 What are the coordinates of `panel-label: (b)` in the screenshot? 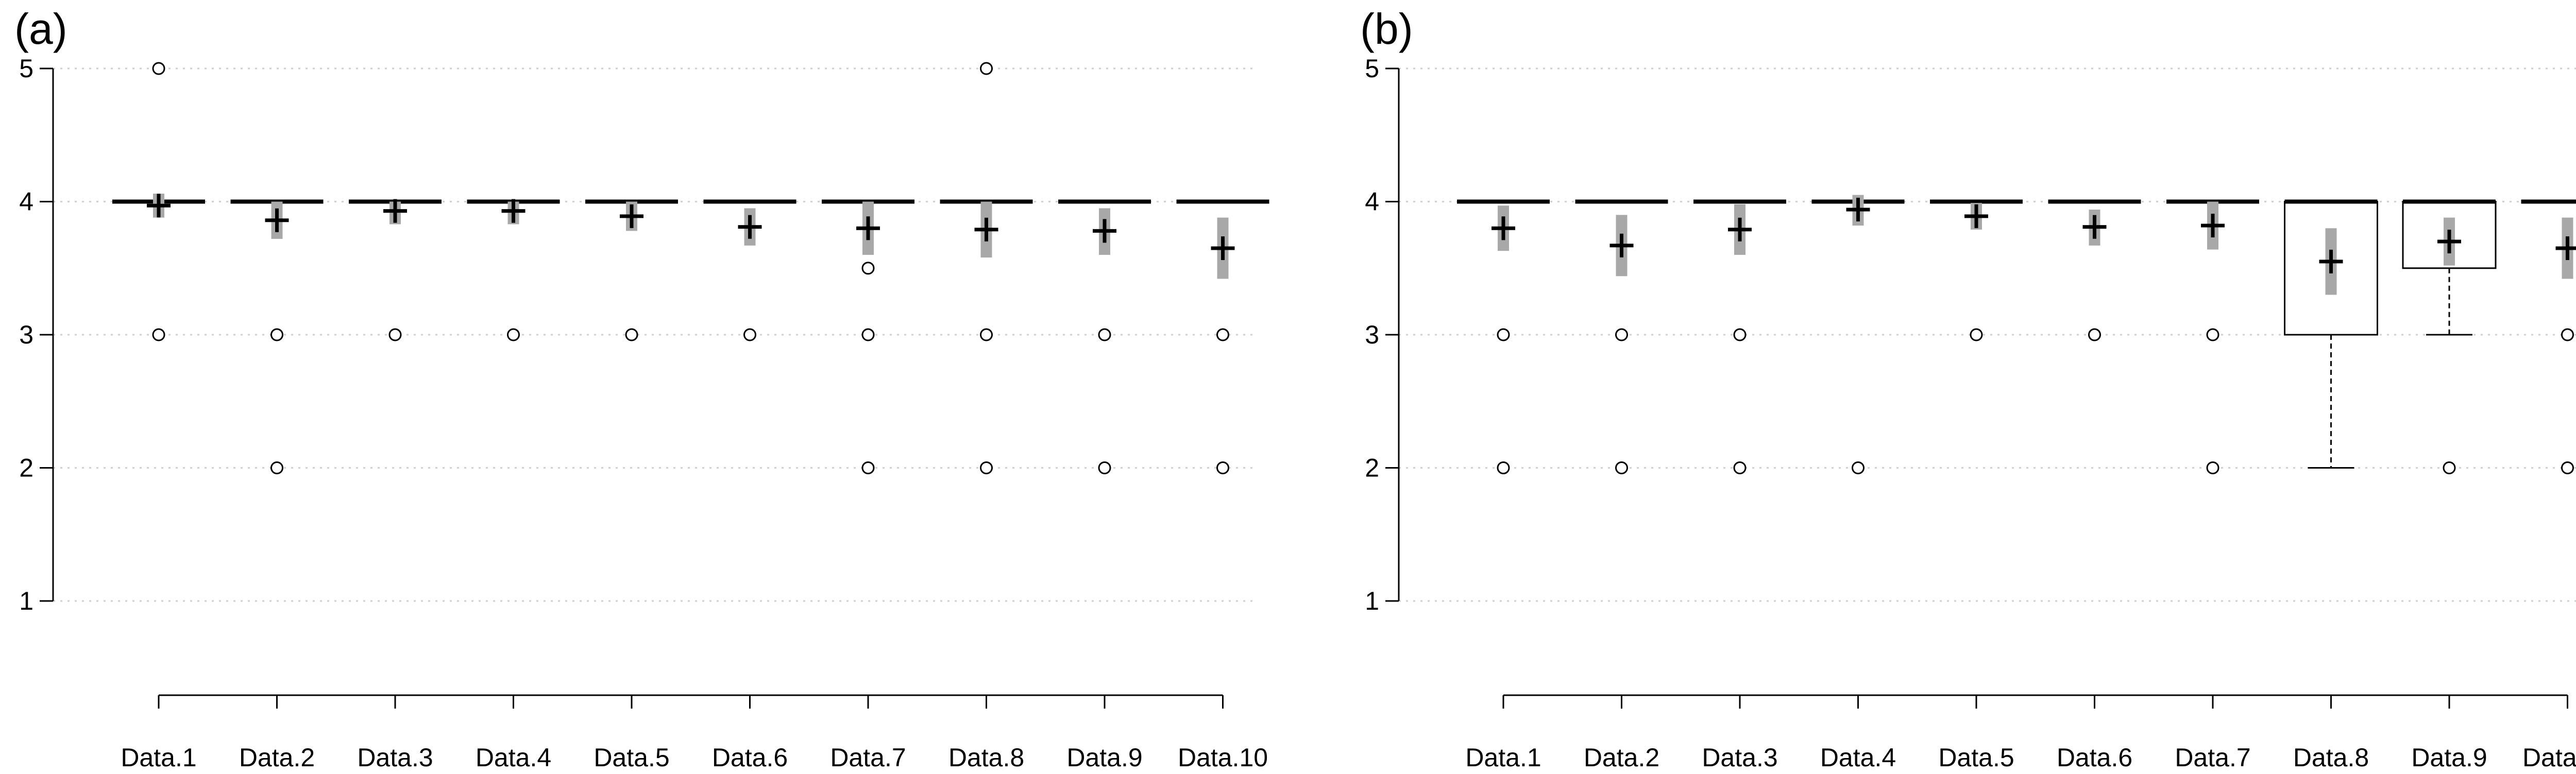 It's located at (1386, 29).